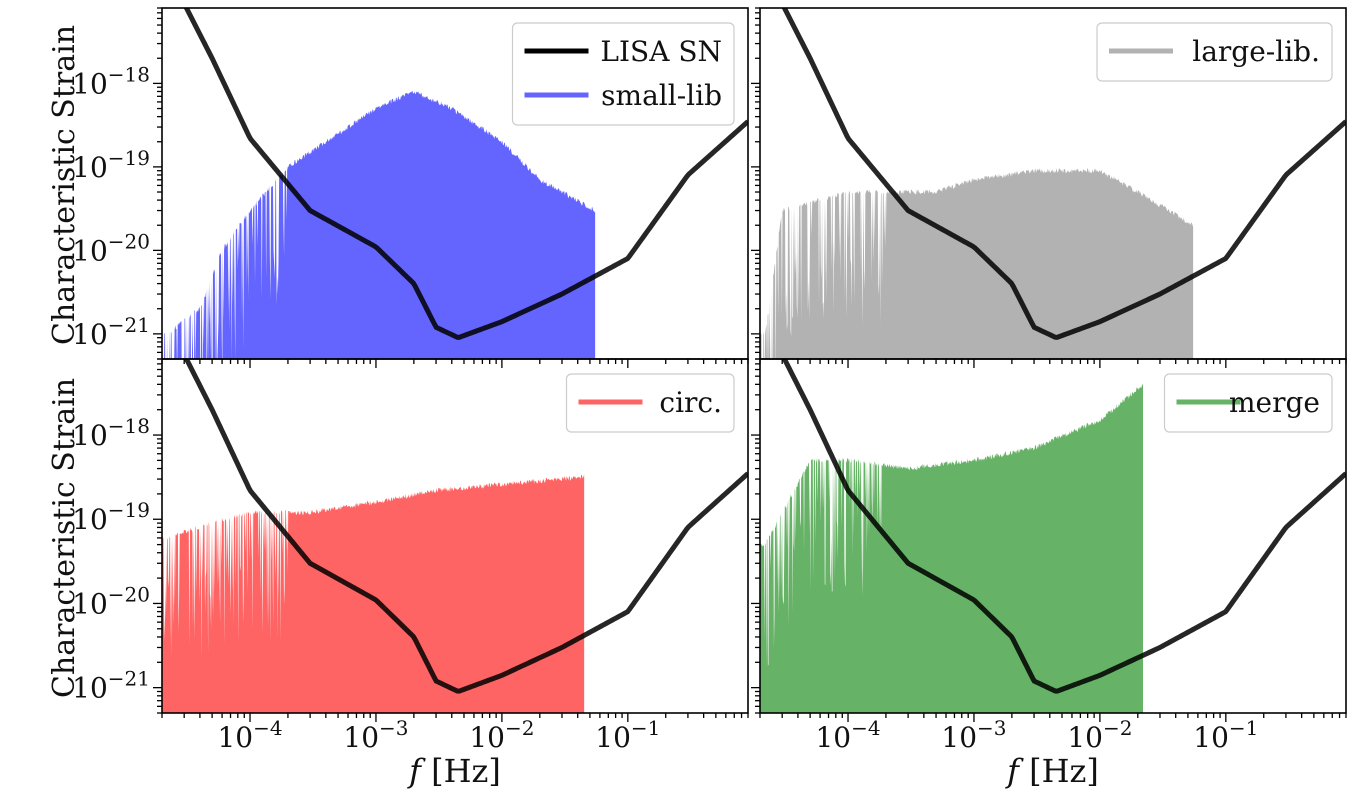 Image resolution: width=1360 pixels, height=800 pixels. Describe the element at coordinates (1274, 402) in the screenshot. I see `legend-label: merge` at that location.